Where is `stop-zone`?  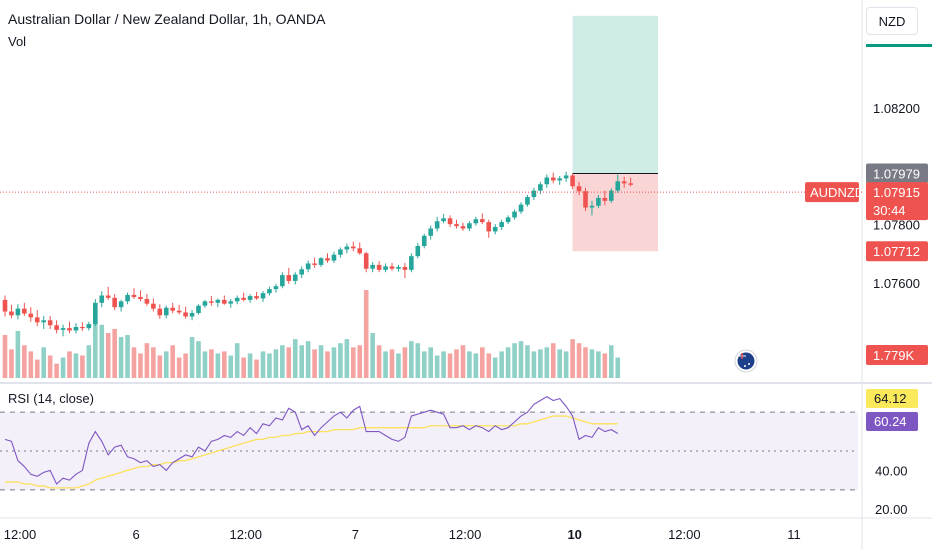 stop-zone is located at coordinates (615, 212).